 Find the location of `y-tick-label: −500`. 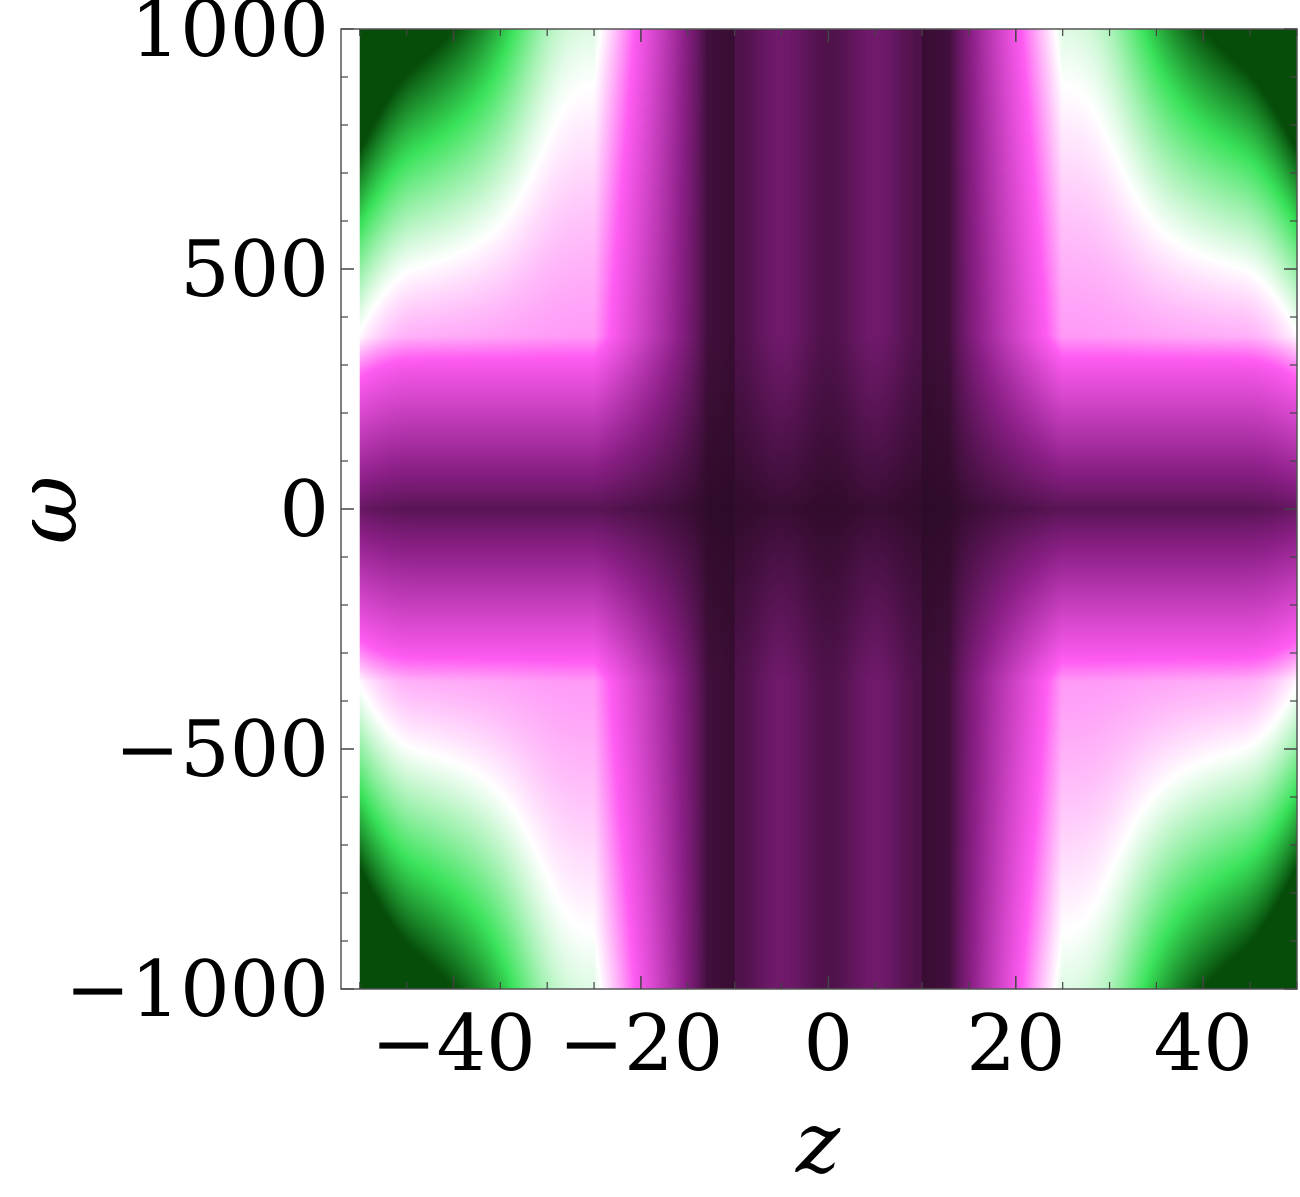

y-tick-label: −500 is located at coordinates (222, 750).